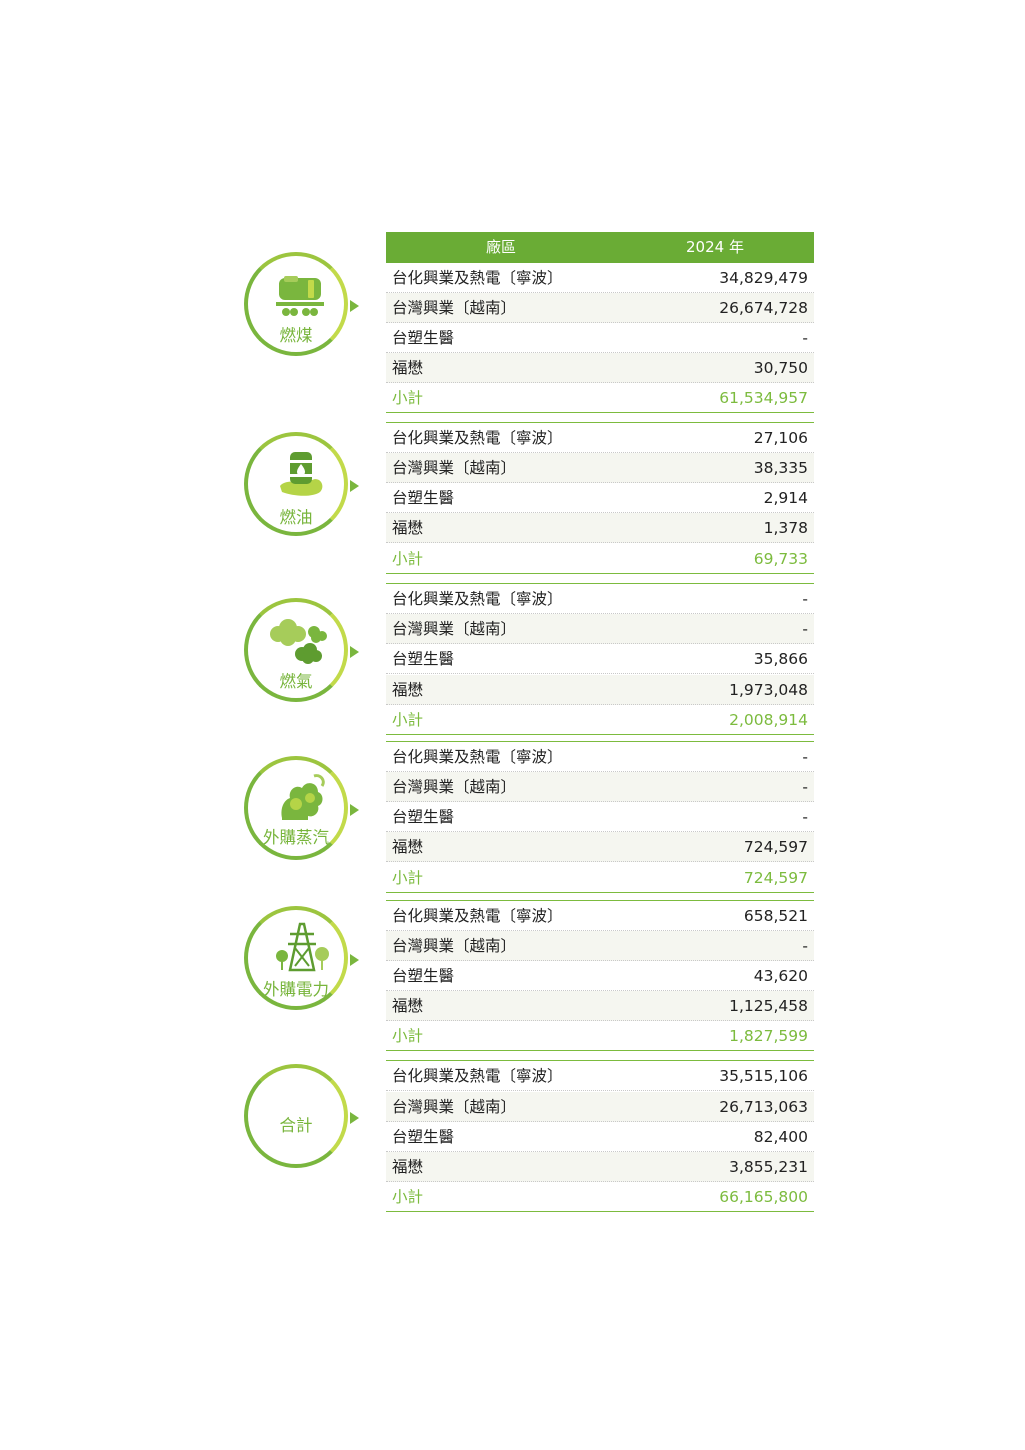  Describe the element at coordinates (302, 947) in the screenshot. I see `power-tower-icon` at that location.